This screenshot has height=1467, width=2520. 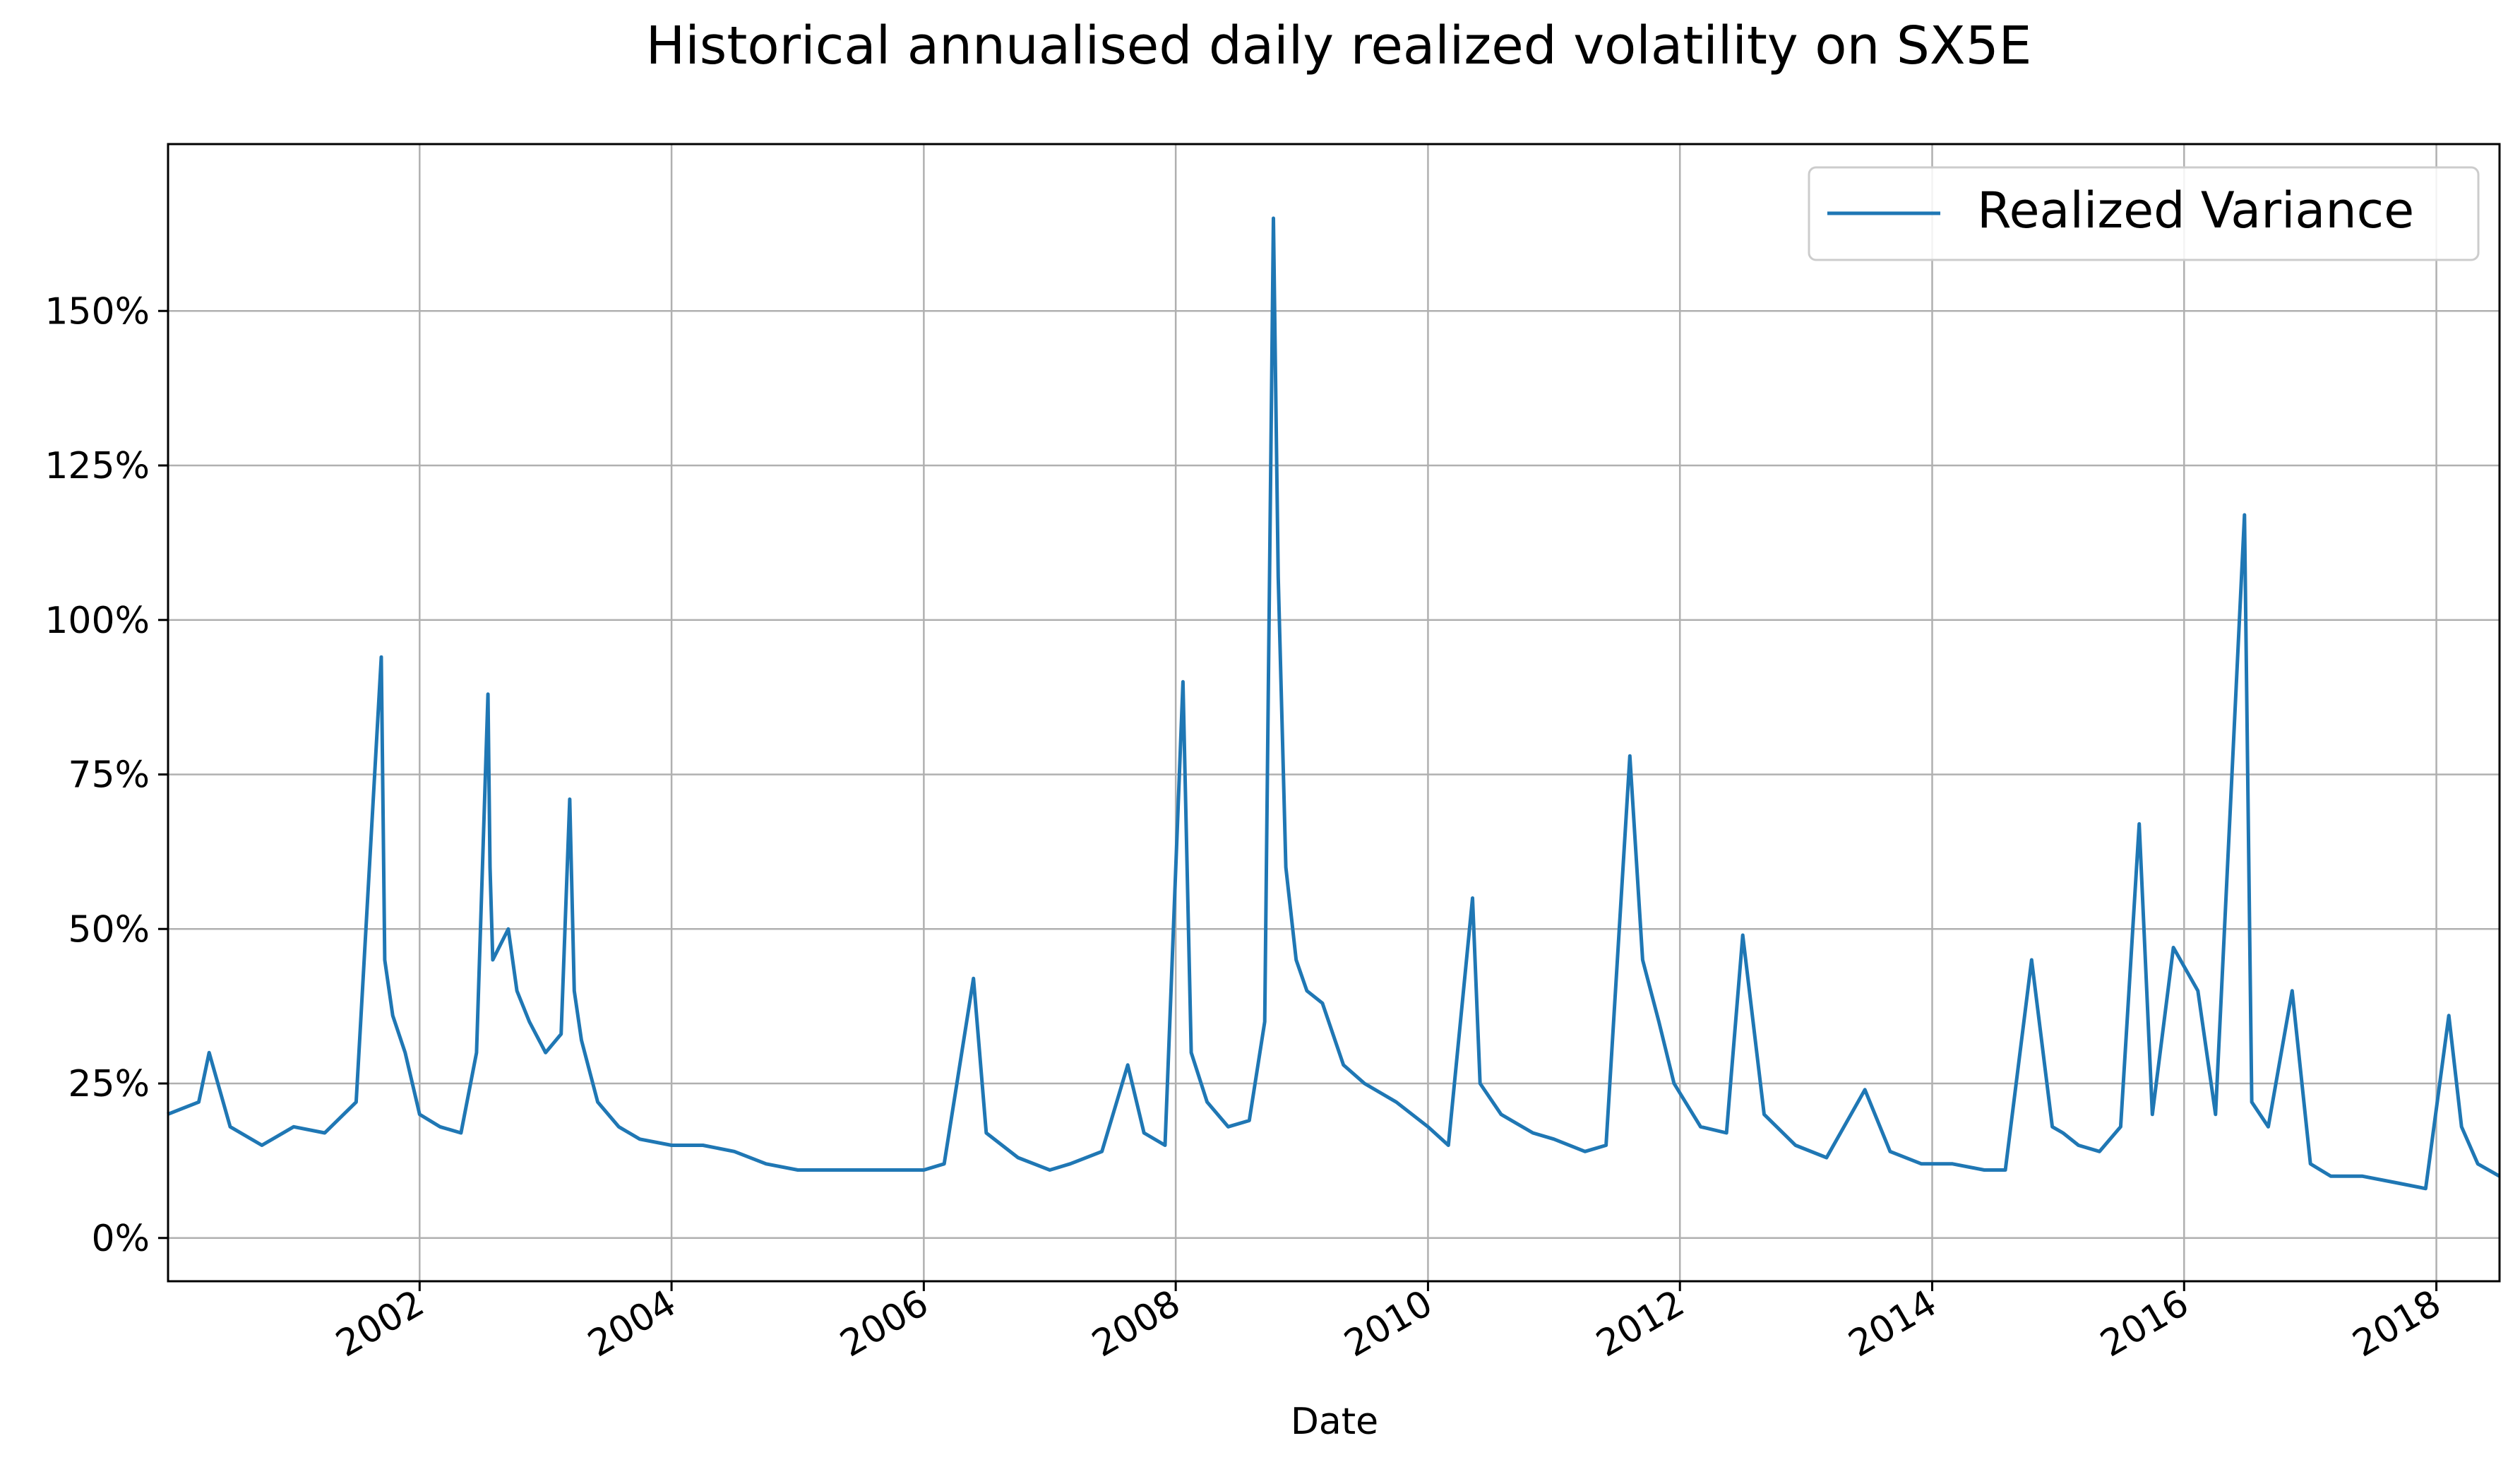 I want to click on y-tick-label: 125%, so click(x=97, y=466).